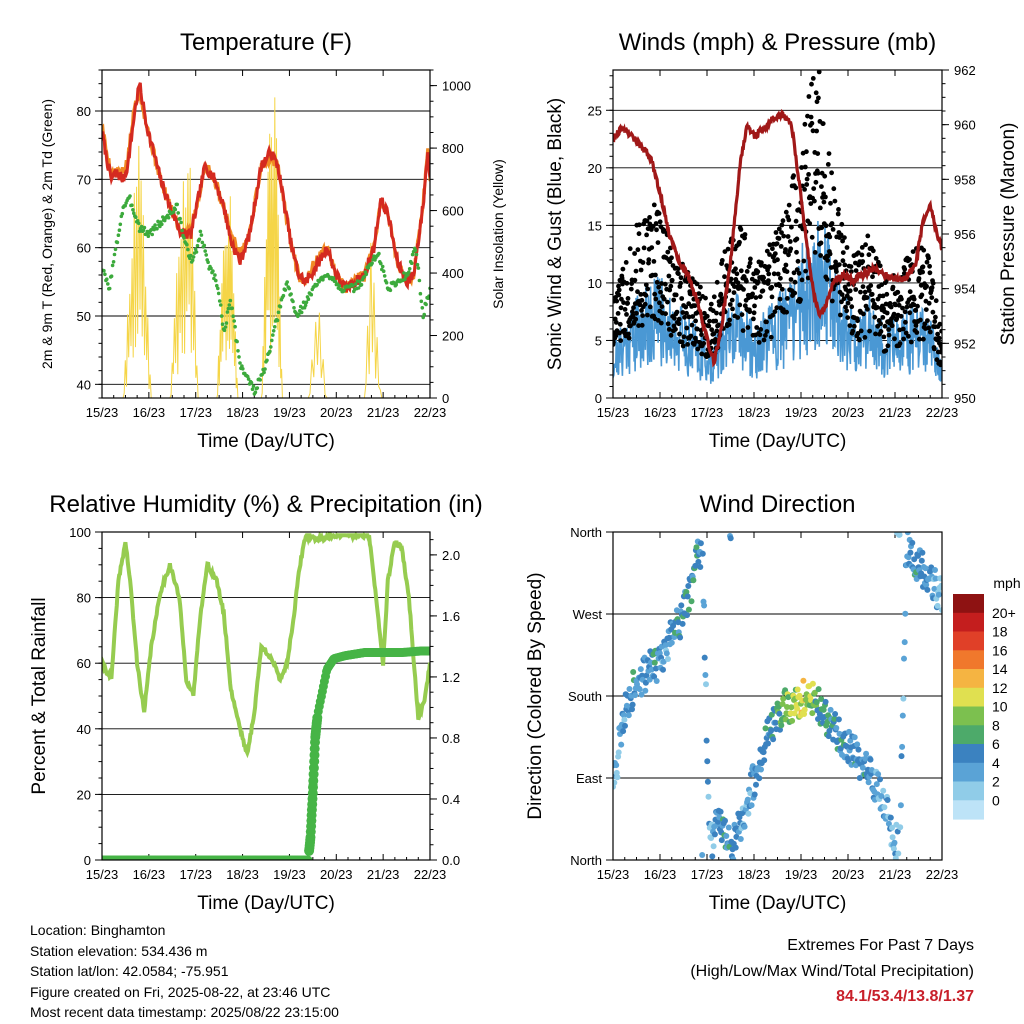  What do you see at coordinates (660, 412) in the screenshot?
I see `x-tick-label: 16/23` at bounding box center [660, 412].